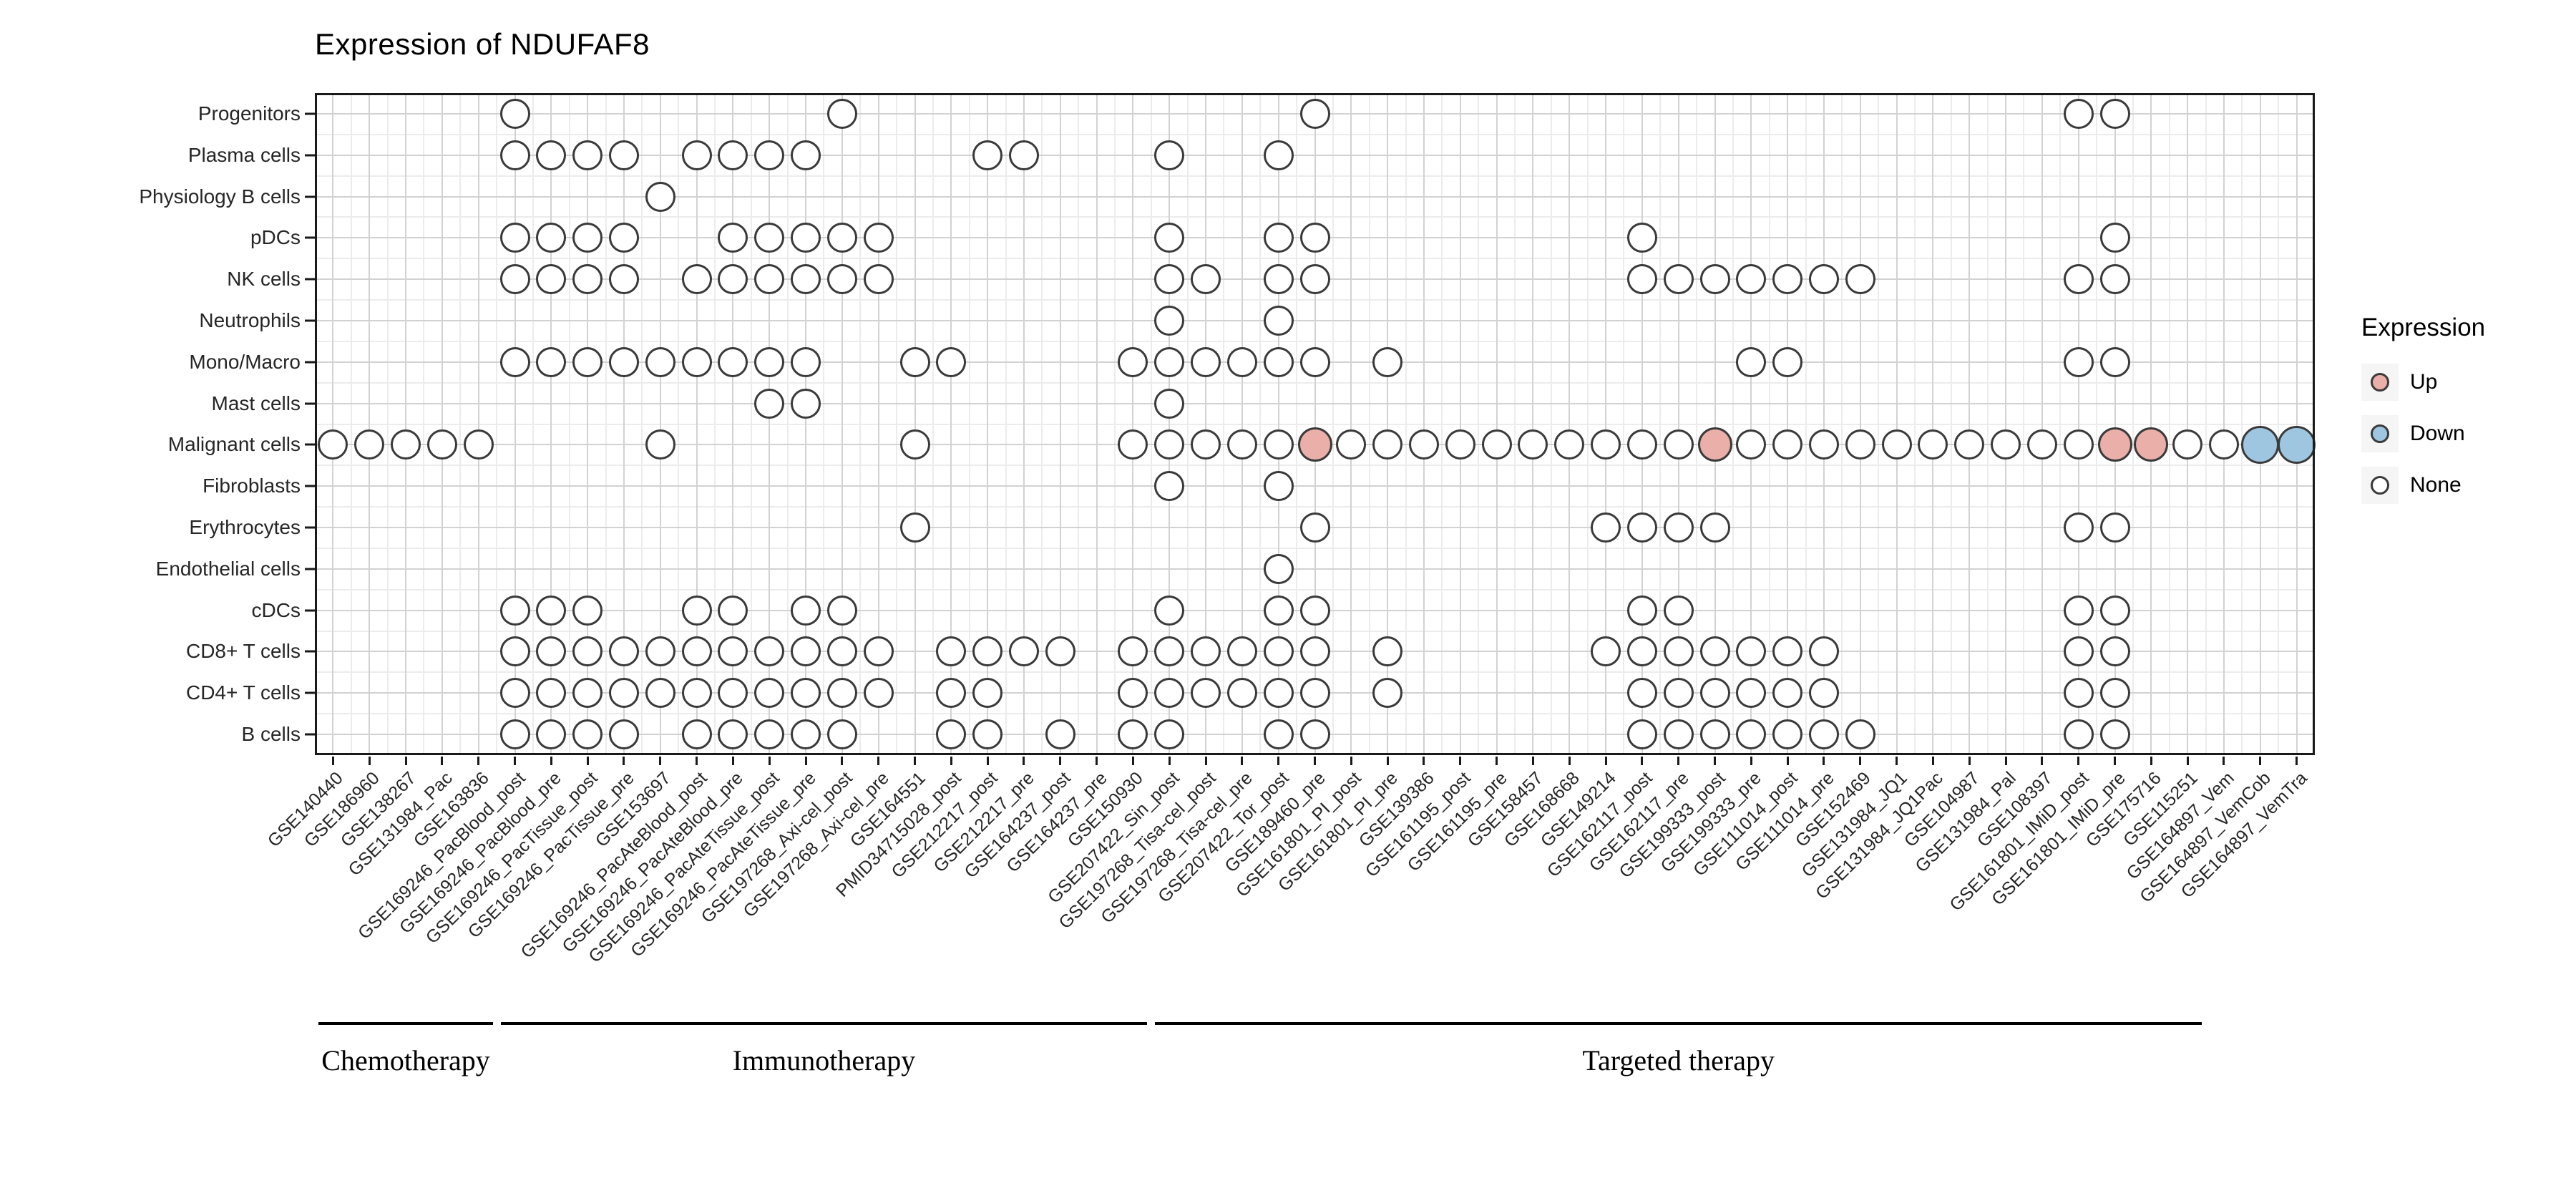 The width and height of the screenshot is (2576, 1181). I want to click on therapy-group-label: Targeted therapy, so click(1678, 1060).